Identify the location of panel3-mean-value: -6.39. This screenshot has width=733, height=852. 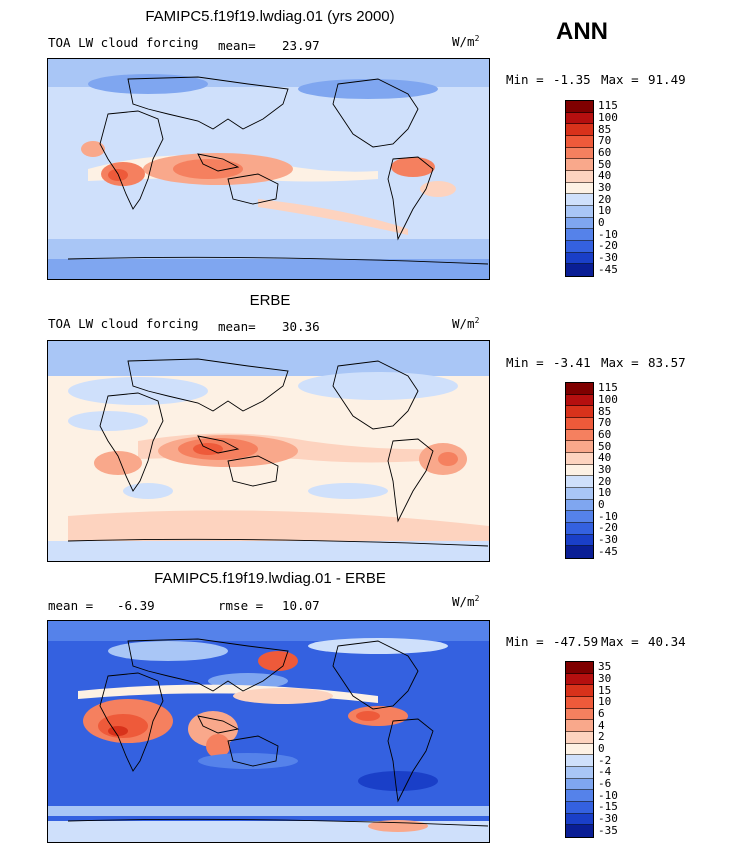
(136, 605).